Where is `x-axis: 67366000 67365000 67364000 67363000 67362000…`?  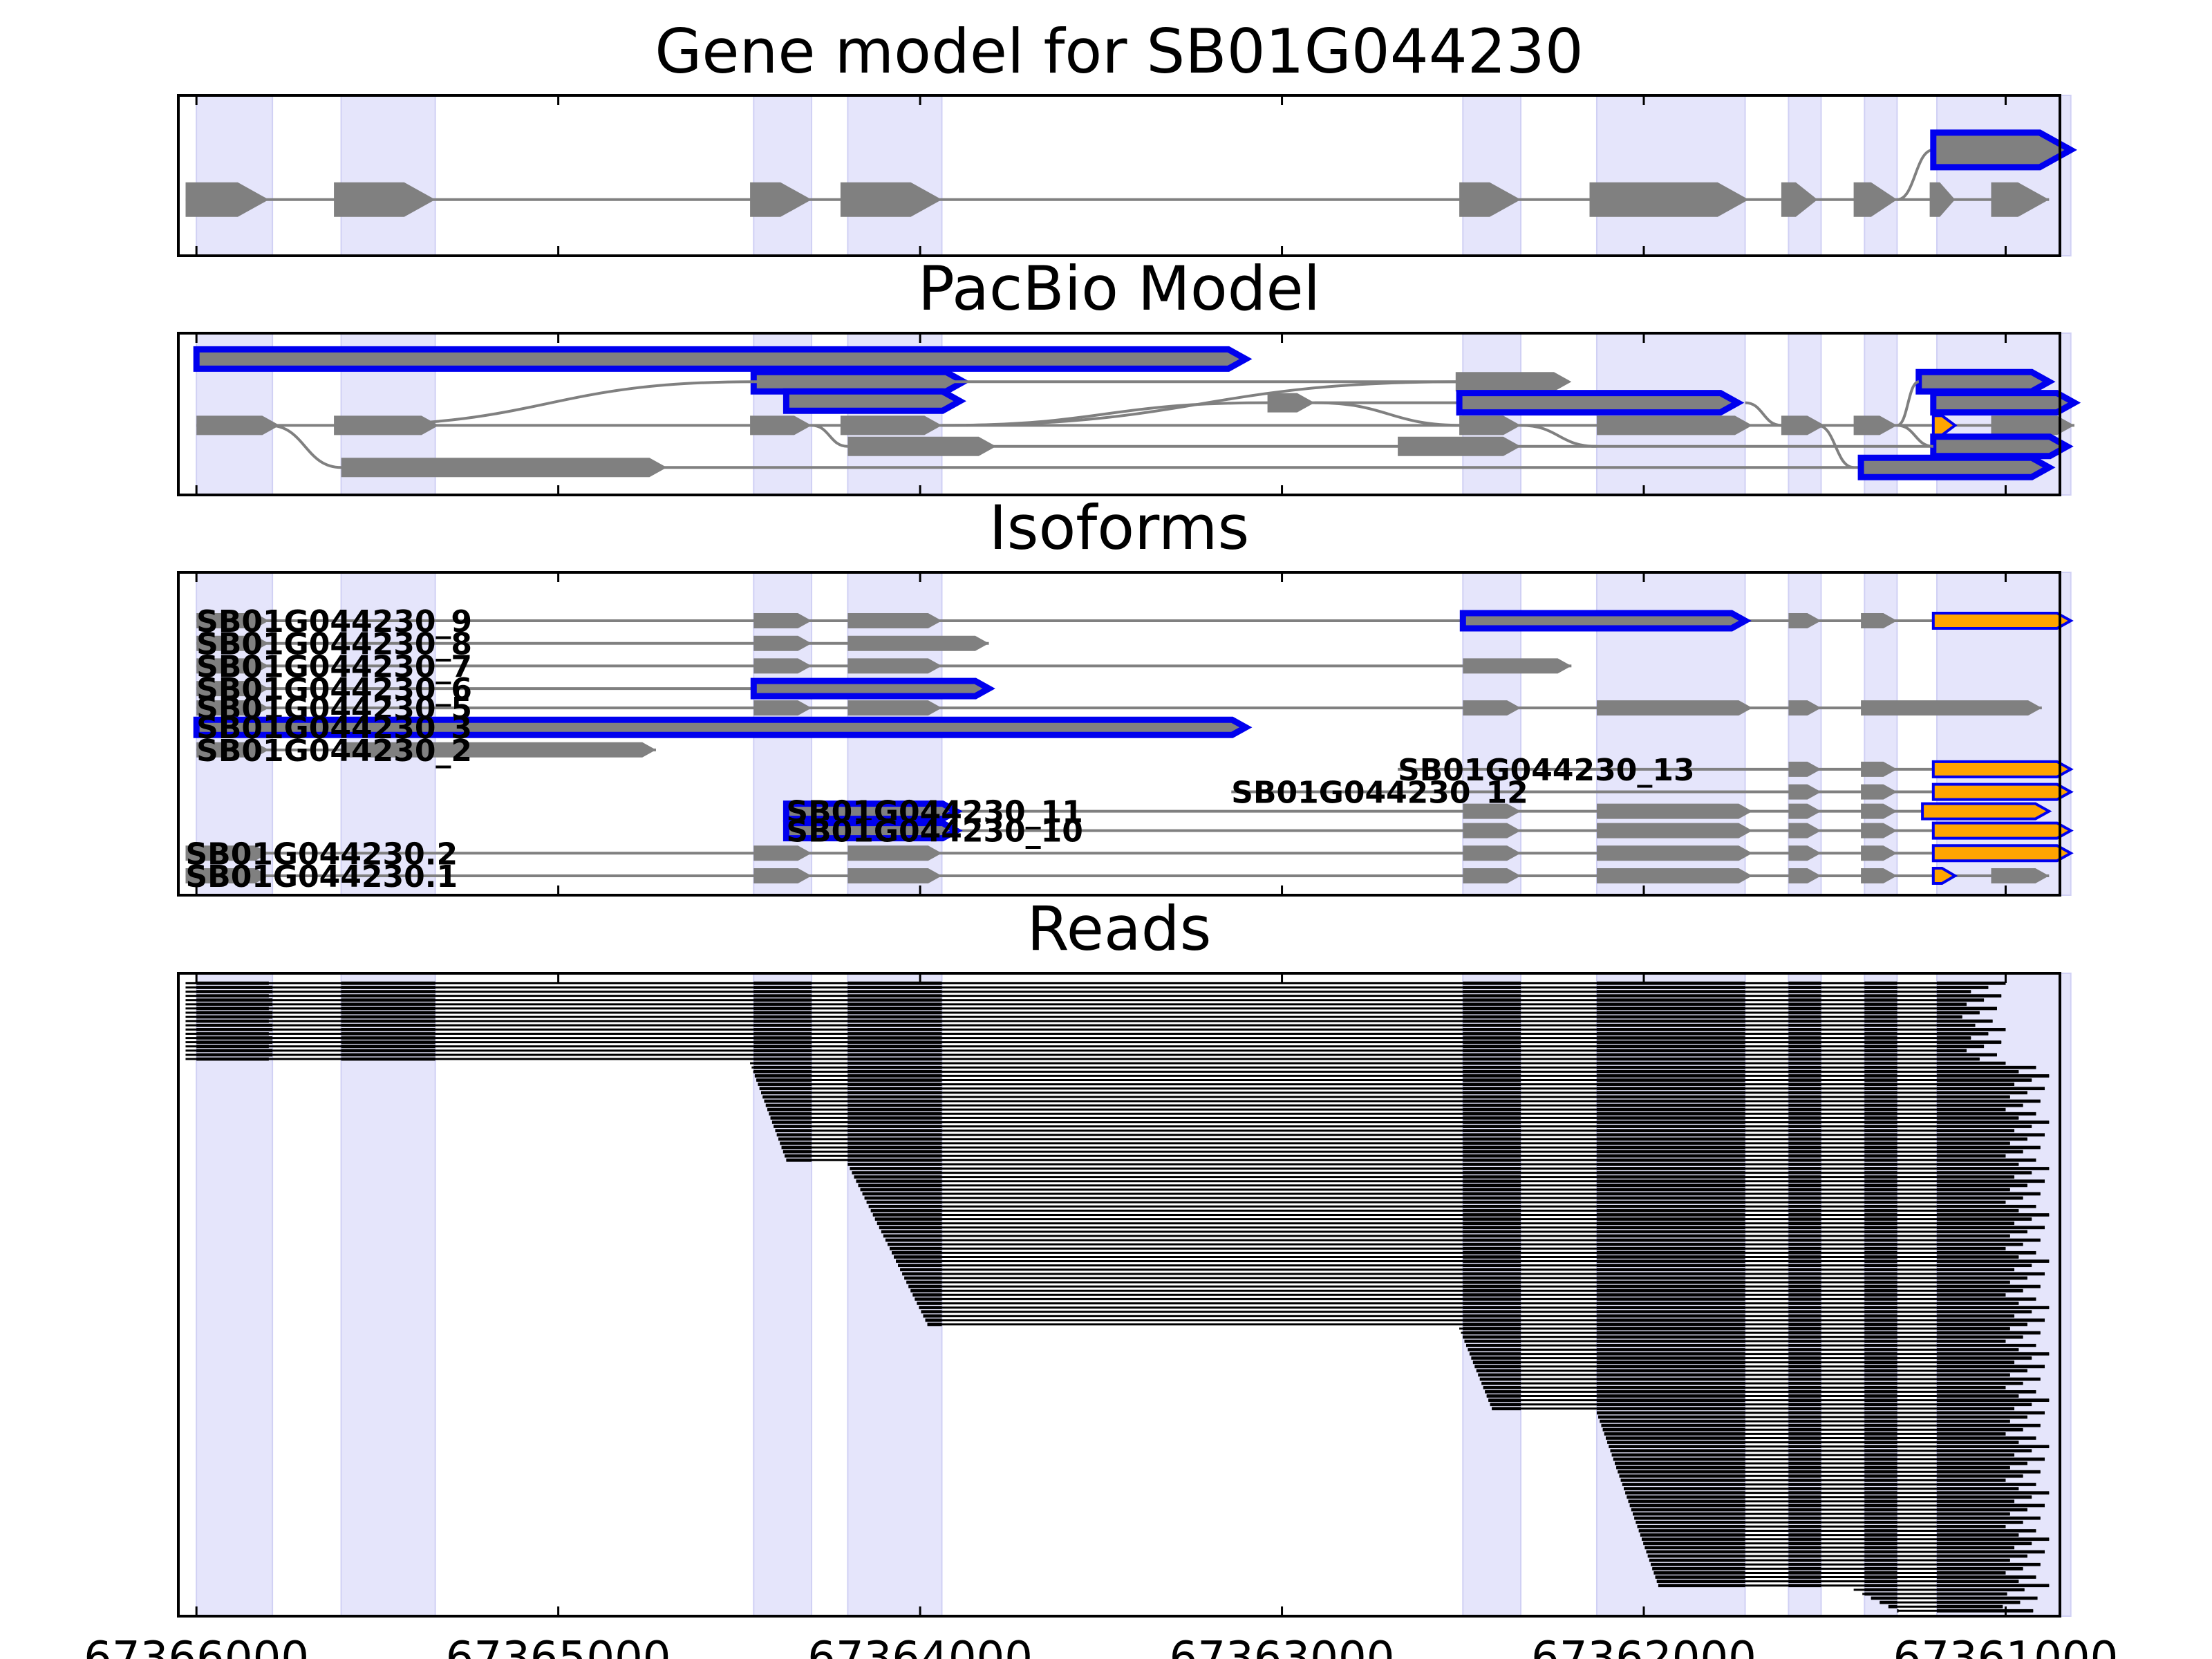
x-axis: 67366000 67365000 67364000 67363000 67362000… is located at coordinates (1101, 1646).